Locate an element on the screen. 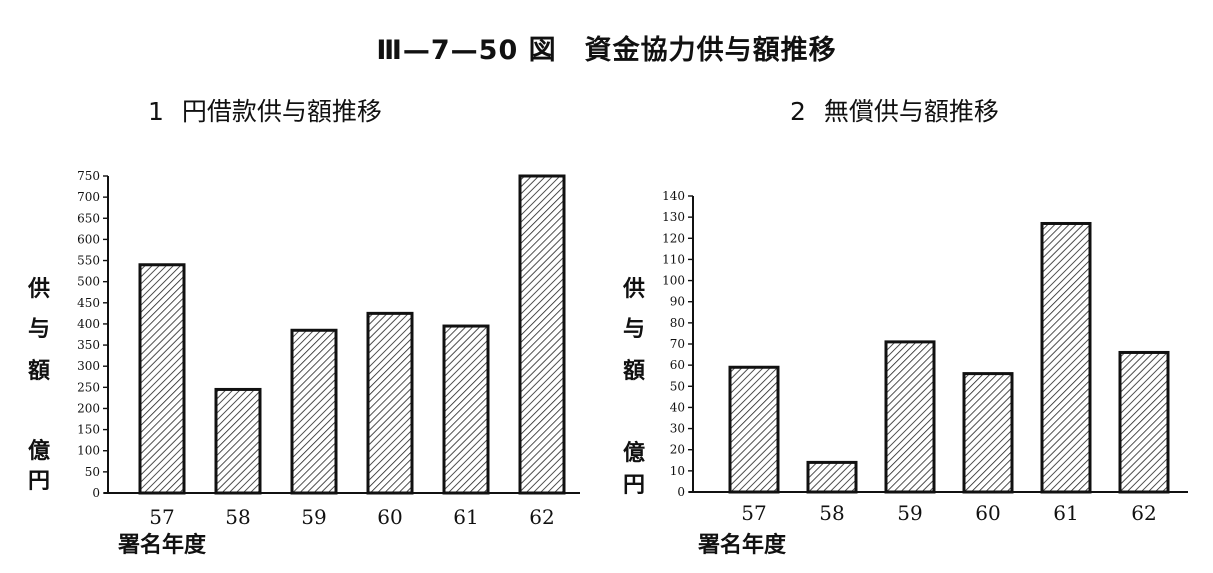 This screenshot has height=573, width=1213. y-tick-label: 40 is located at coordinates (677, 407).